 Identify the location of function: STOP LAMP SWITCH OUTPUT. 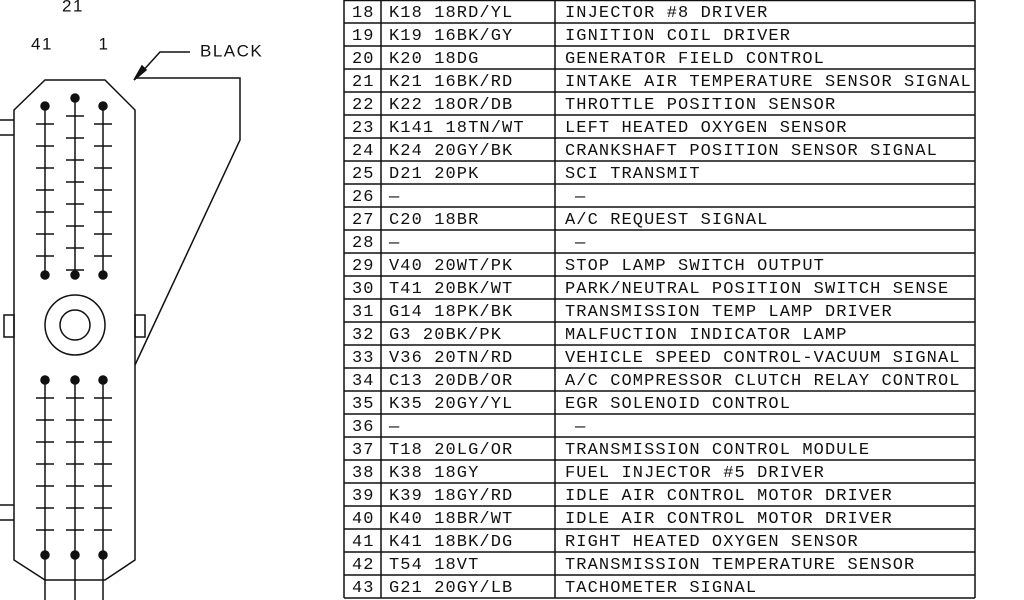
(695, 266).